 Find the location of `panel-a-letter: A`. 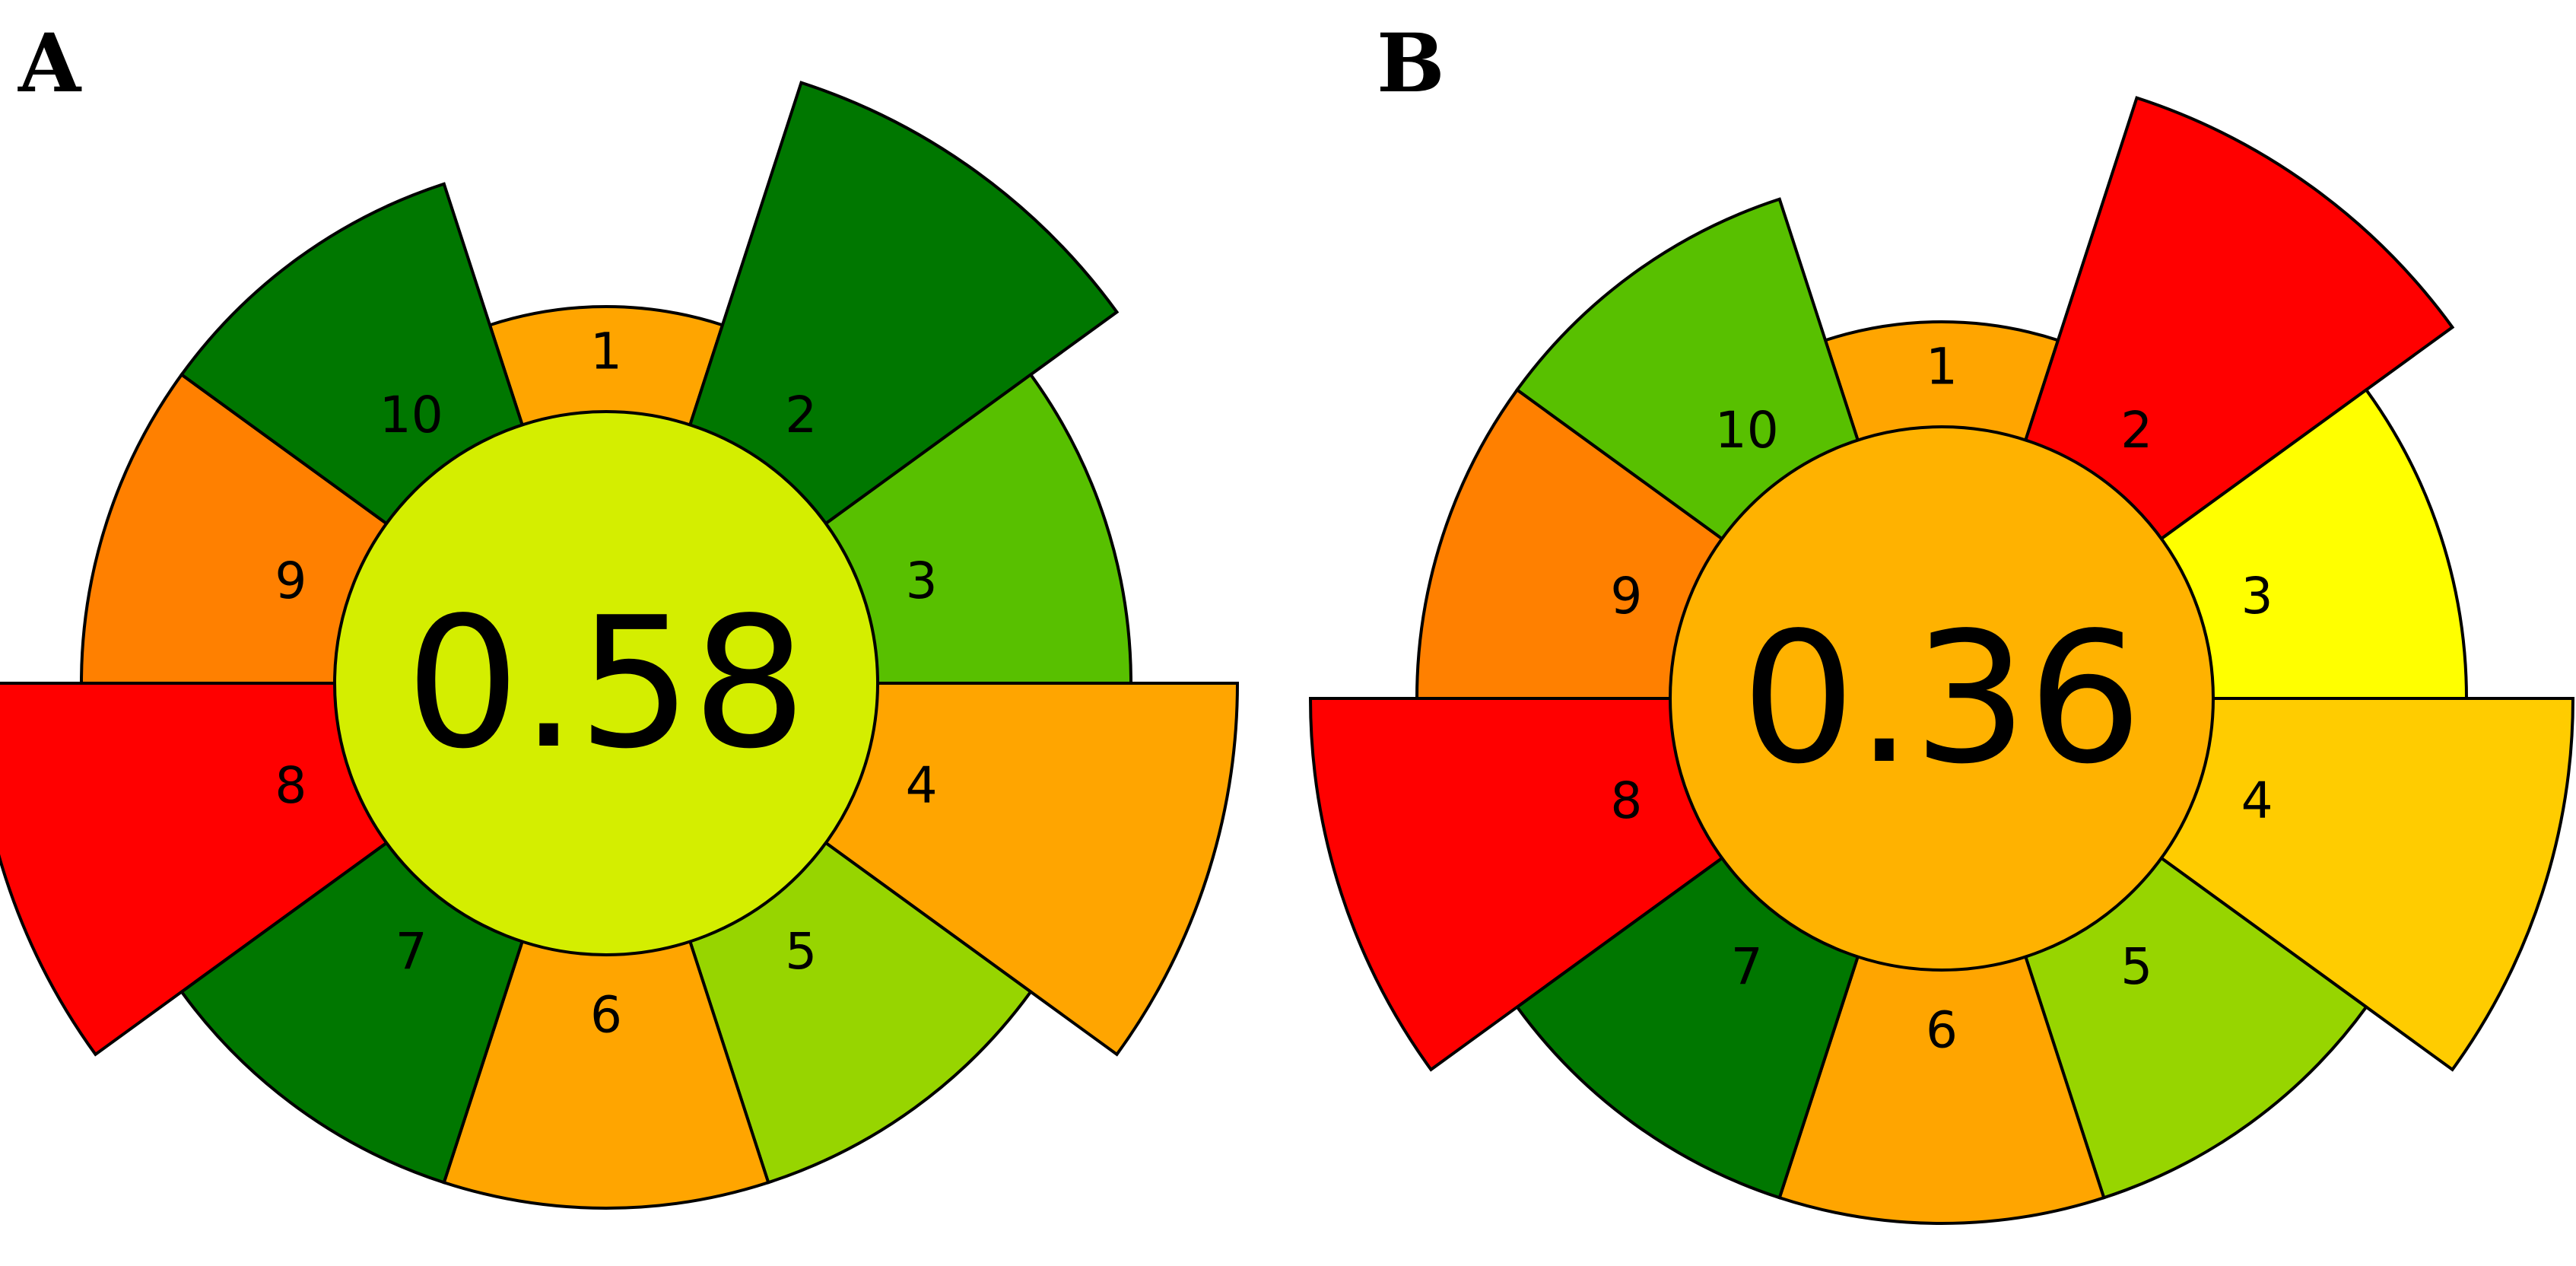

panel-a-letter: A is located at coordinates (49, 62).